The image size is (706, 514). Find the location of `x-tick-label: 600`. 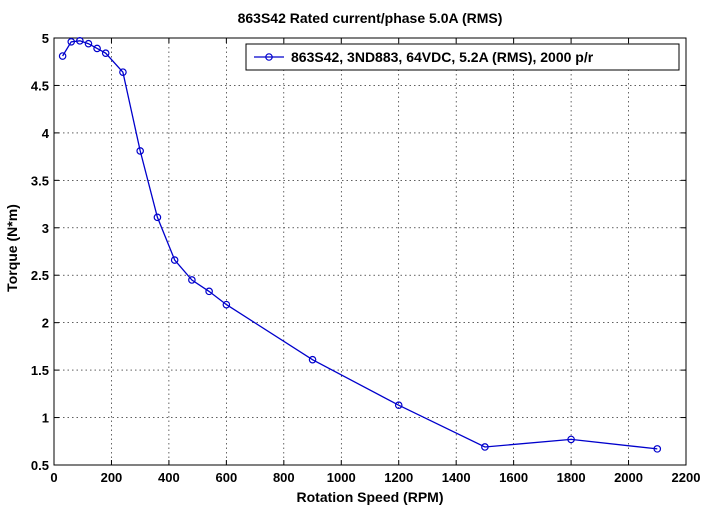

x-tick-label: 600 is located at coordinates (227, 477).